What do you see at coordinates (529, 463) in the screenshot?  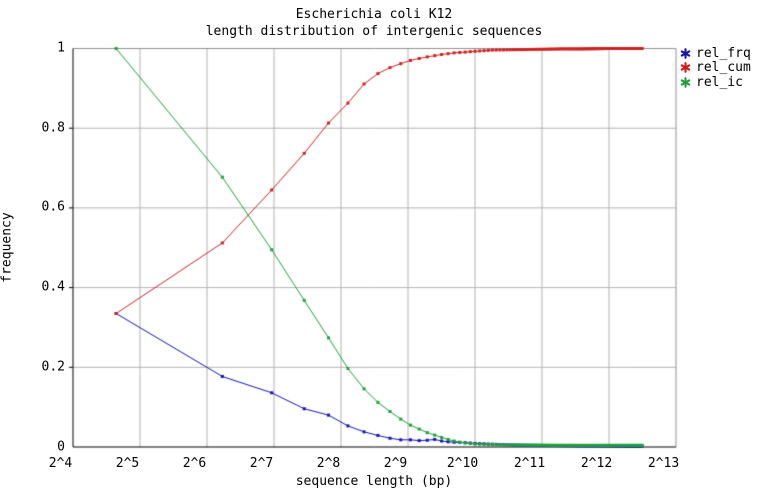 I see `x-tick-label: 2^11` at bounding box center [529, 463].